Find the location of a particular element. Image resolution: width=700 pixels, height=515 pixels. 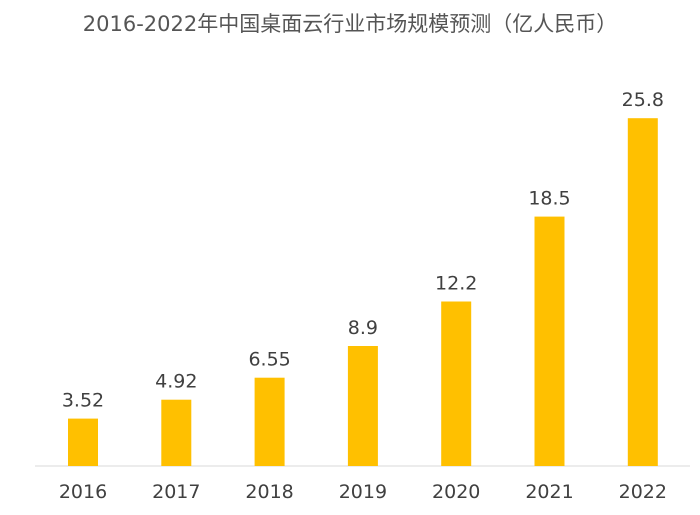

x-tick-label-2022: 2022 is located at coordinates (643, 492).